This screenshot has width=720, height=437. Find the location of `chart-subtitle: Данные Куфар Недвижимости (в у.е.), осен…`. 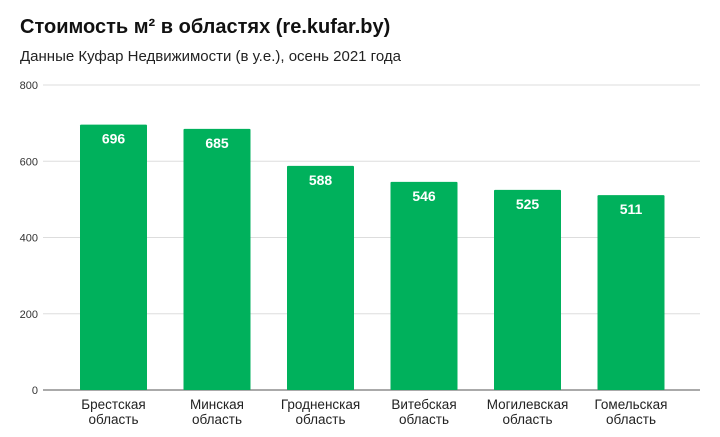

chart-subtitle: Данные Куфар Недвижимости (в у.е.), осен… is located at coordinates (210, 56).